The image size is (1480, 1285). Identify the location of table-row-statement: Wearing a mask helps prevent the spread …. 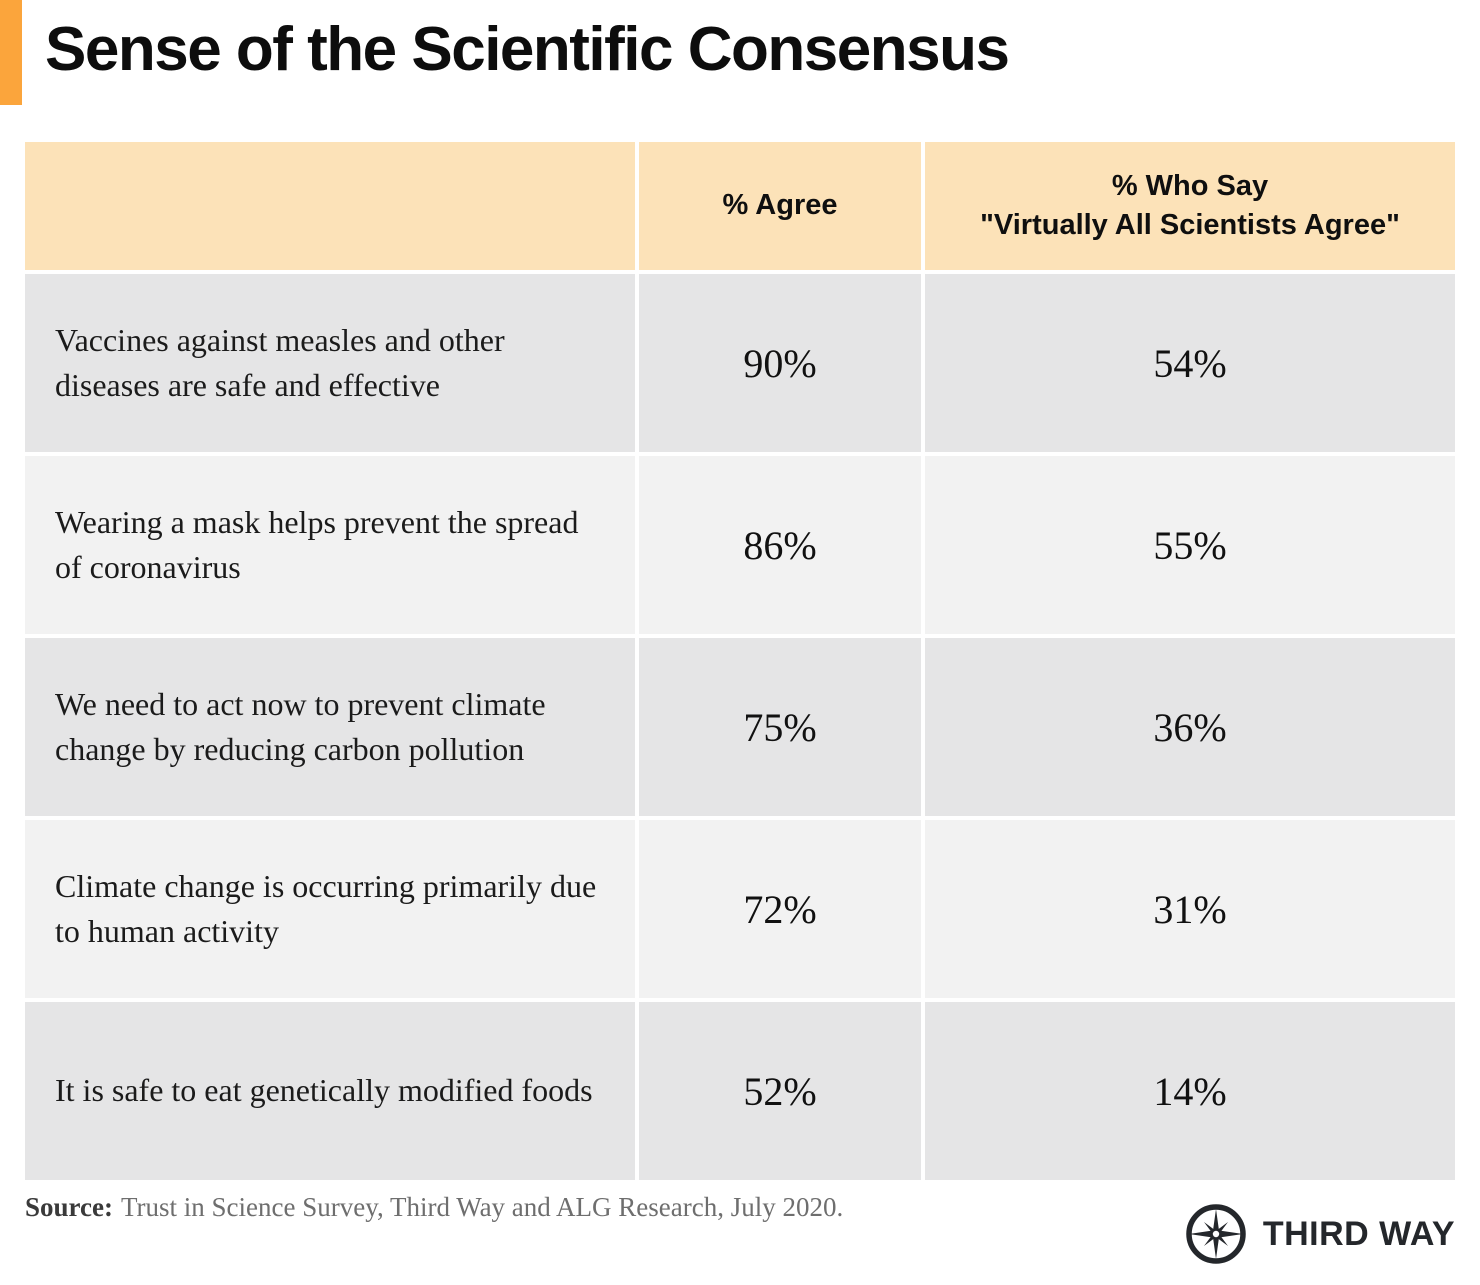
(330, 545).